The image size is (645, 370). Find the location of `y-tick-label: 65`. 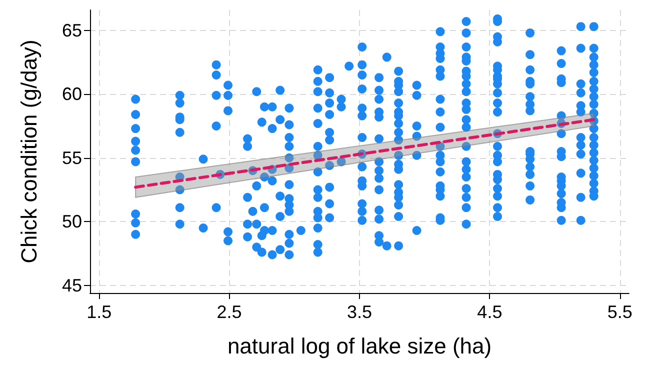

y-tick-label: 65 is located at coordinates (72, 30).